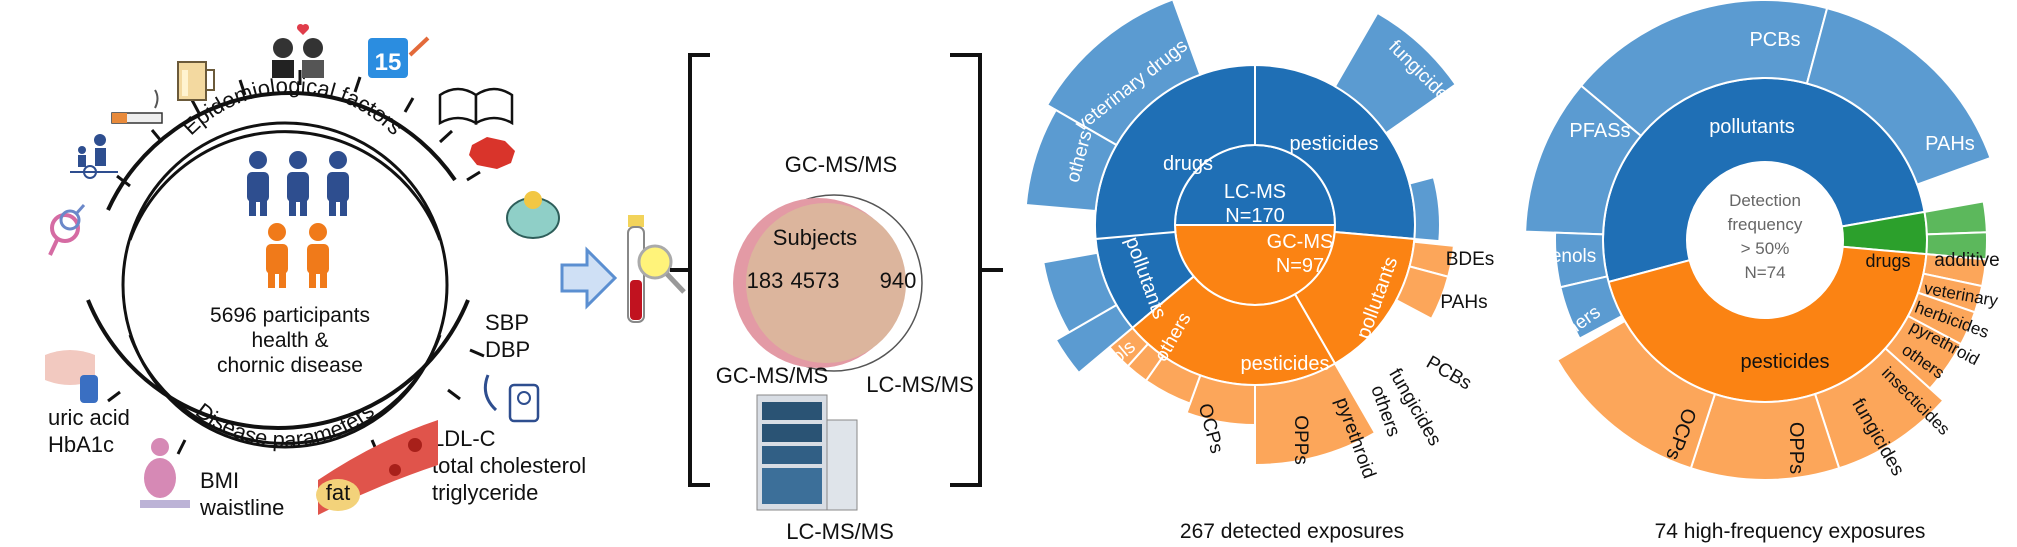  Describe the element at coordinates (898, 280) in the screenshot. I see `venn-right-count: 940` at that location.